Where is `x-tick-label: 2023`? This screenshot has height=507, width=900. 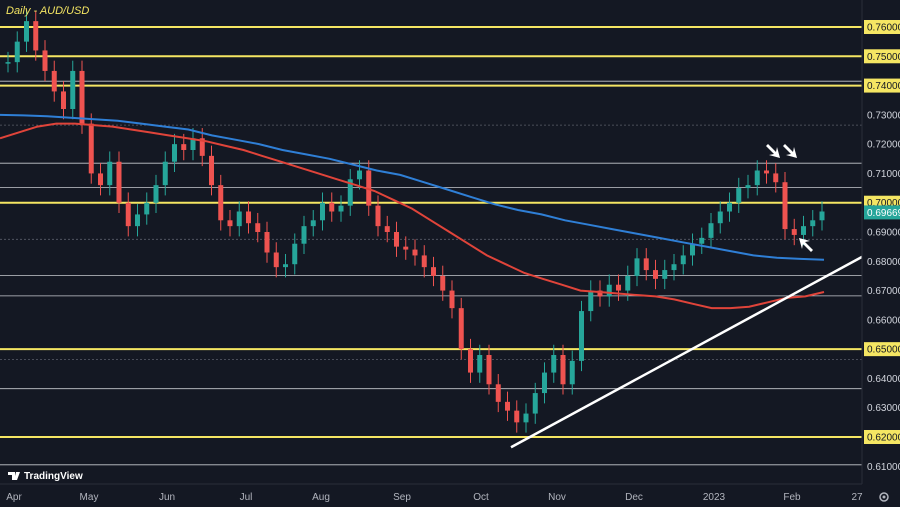 x-tick-label: 2023 is located at coordinates (714, 497).